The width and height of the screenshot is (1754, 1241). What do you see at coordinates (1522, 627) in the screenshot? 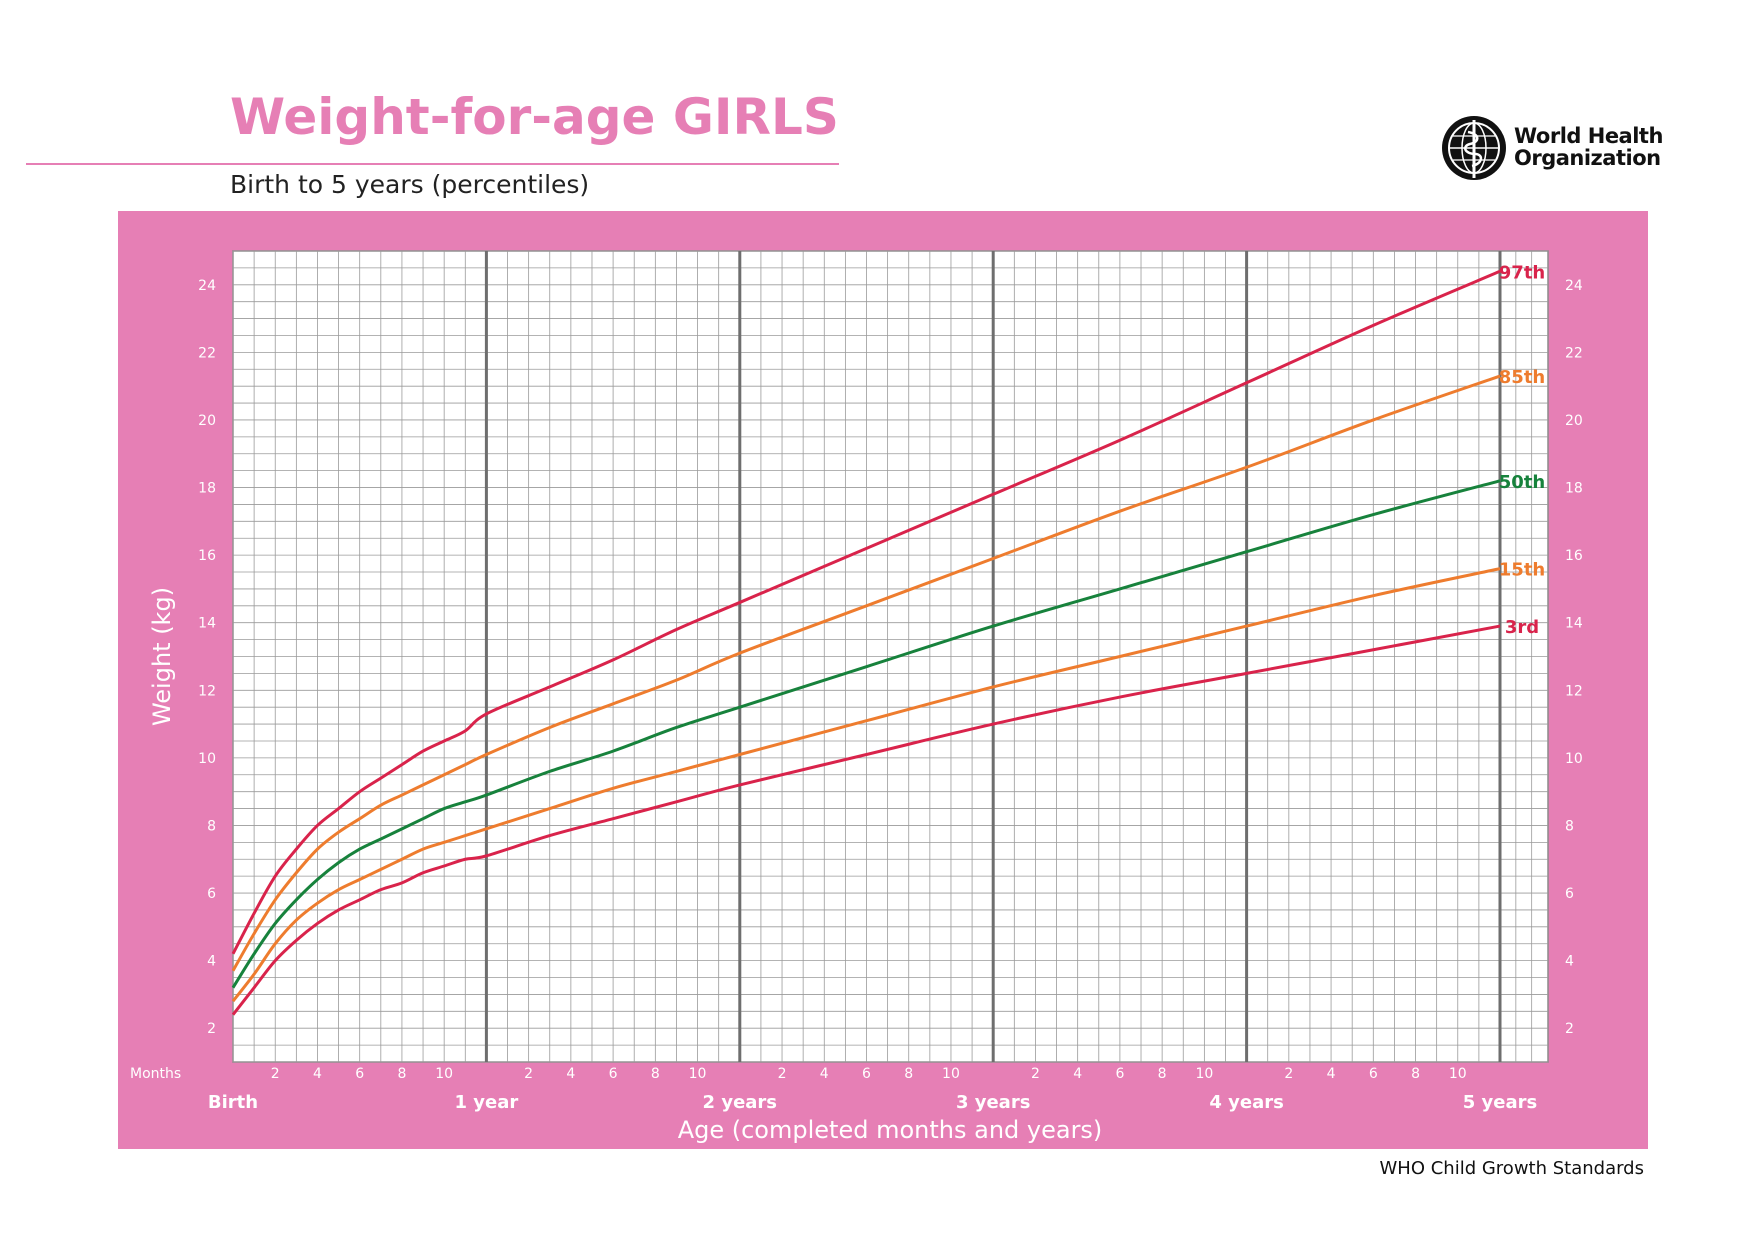
I see `series-label-3rd: 3rd` at bounding box center [1522, 627].